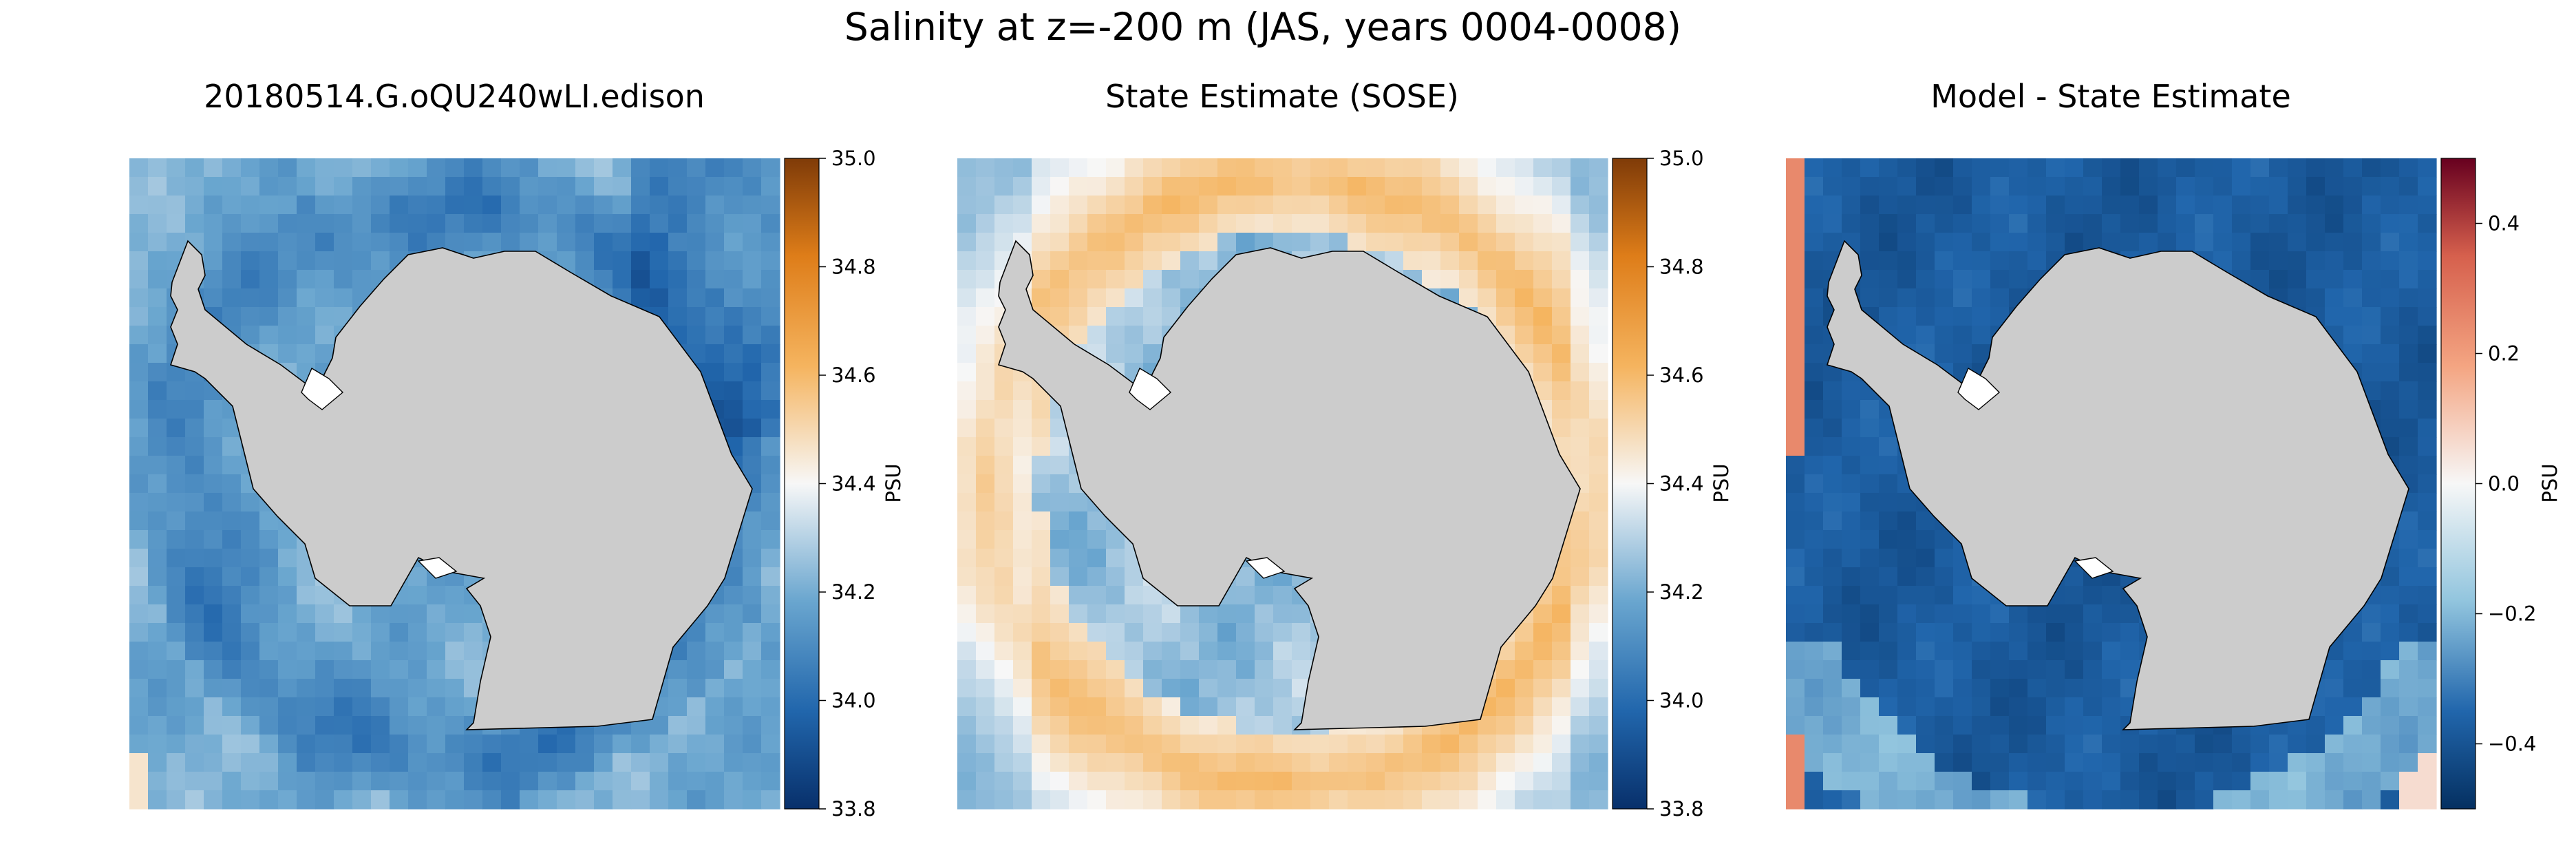  What do you see at coordinates (1681, 267) in the screenshot?
I see `colorbar-tick-label: 34.8` at bounding box center [1681, 267].